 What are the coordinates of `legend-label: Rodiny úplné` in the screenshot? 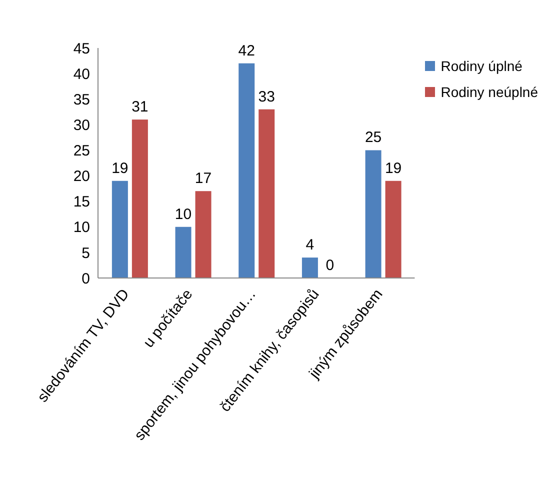 It's located at (481, 66).